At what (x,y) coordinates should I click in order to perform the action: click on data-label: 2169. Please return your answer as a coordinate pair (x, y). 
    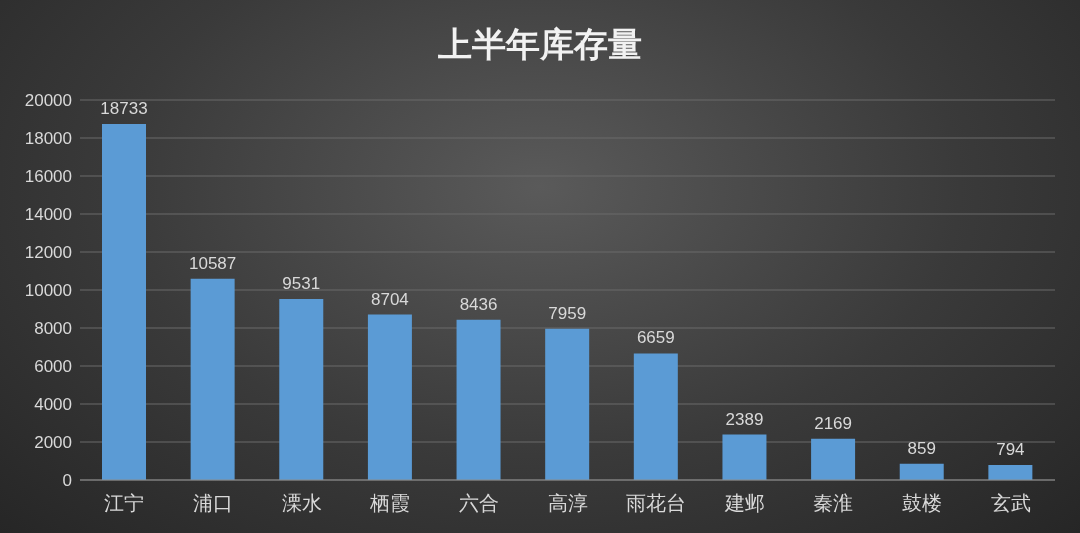
    Looking at the image, I should click on (833, 423).